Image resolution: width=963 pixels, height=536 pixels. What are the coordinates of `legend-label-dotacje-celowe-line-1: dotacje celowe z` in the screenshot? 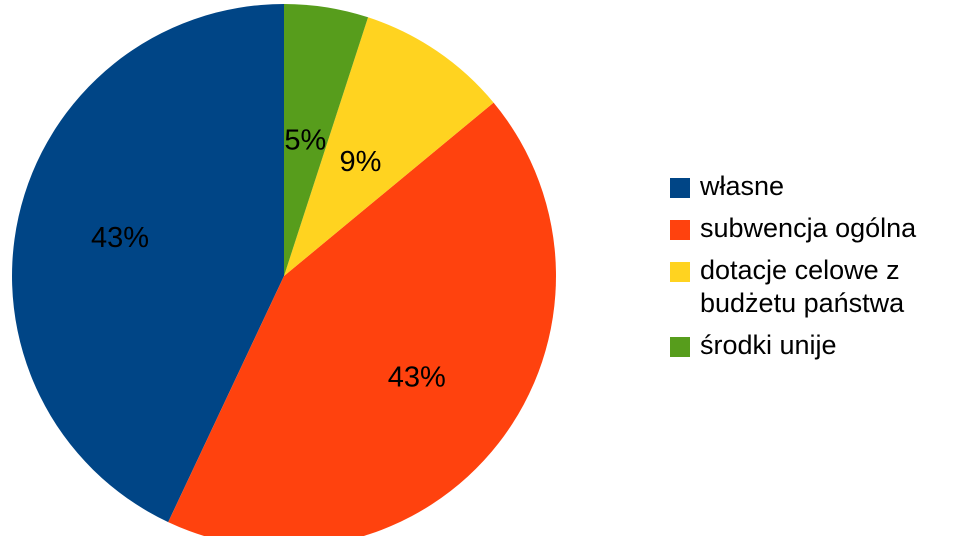 It's located at (800, 270).